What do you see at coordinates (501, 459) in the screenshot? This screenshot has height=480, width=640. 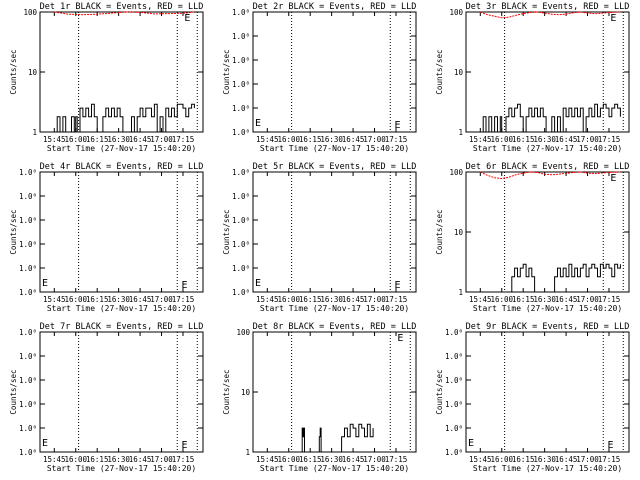 I see `det9-xtick-label-1: 16:00` at bounding box center [501, 459].